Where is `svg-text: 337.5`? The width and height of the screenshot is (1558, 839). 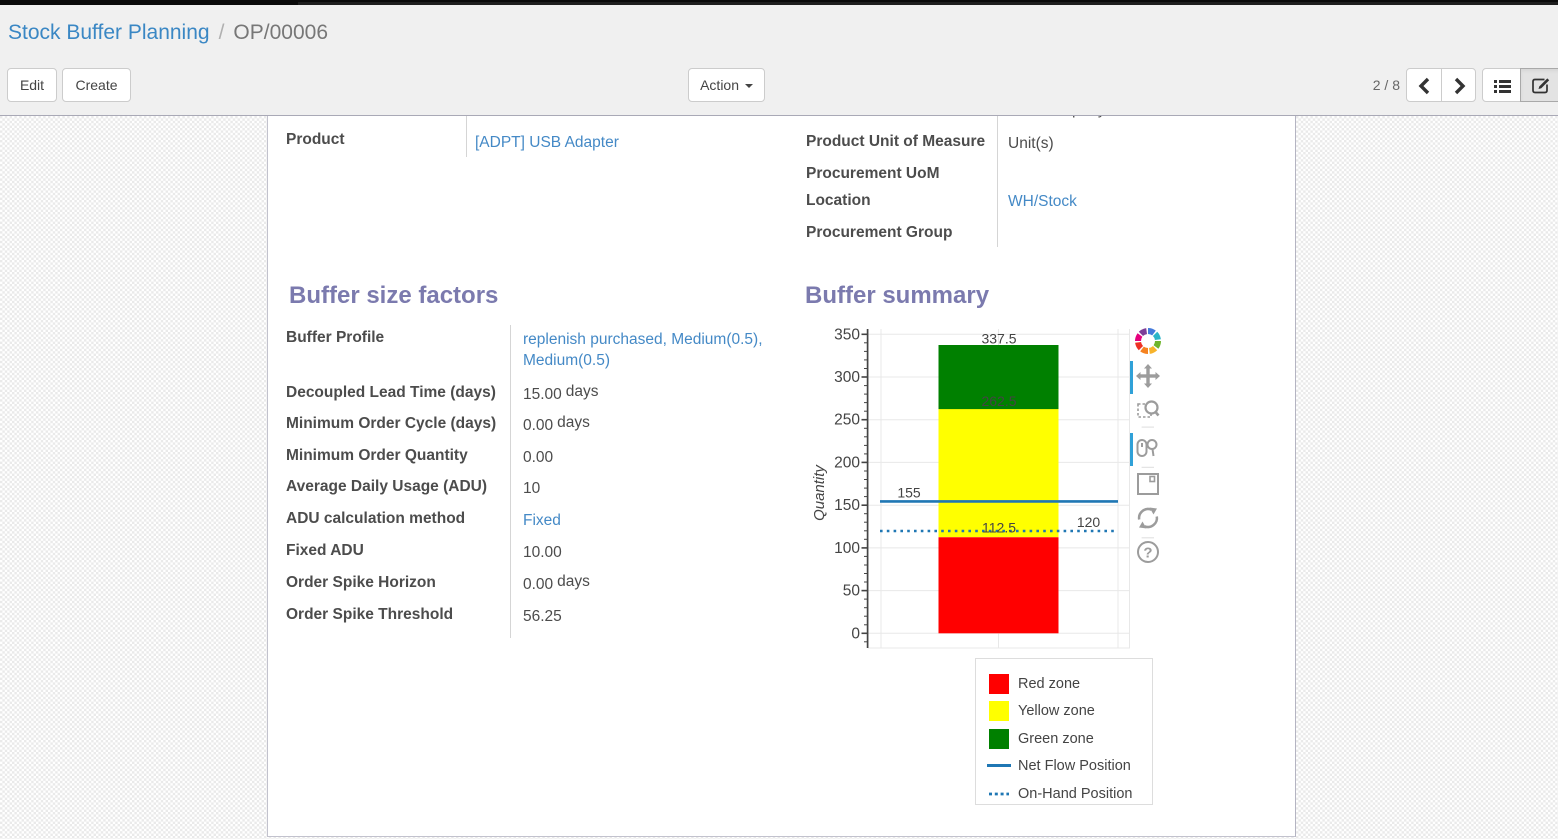 svg-text: 337.5 is located at coordinates (998, 339).